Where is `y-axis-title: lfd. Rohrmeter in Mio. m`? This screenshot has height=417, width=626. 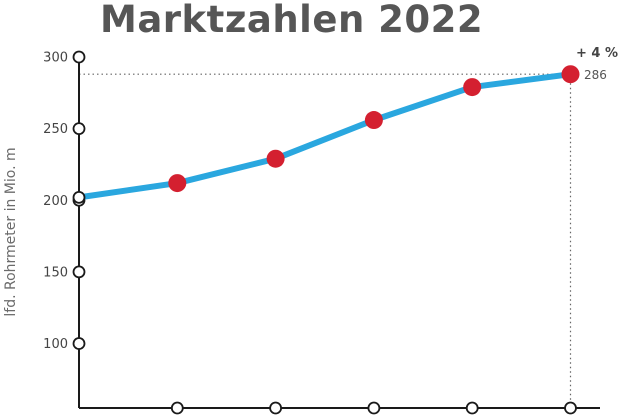 y-axis-title: lfd. Rohrmeter in Mio. m is located at coordinates (11, 231).